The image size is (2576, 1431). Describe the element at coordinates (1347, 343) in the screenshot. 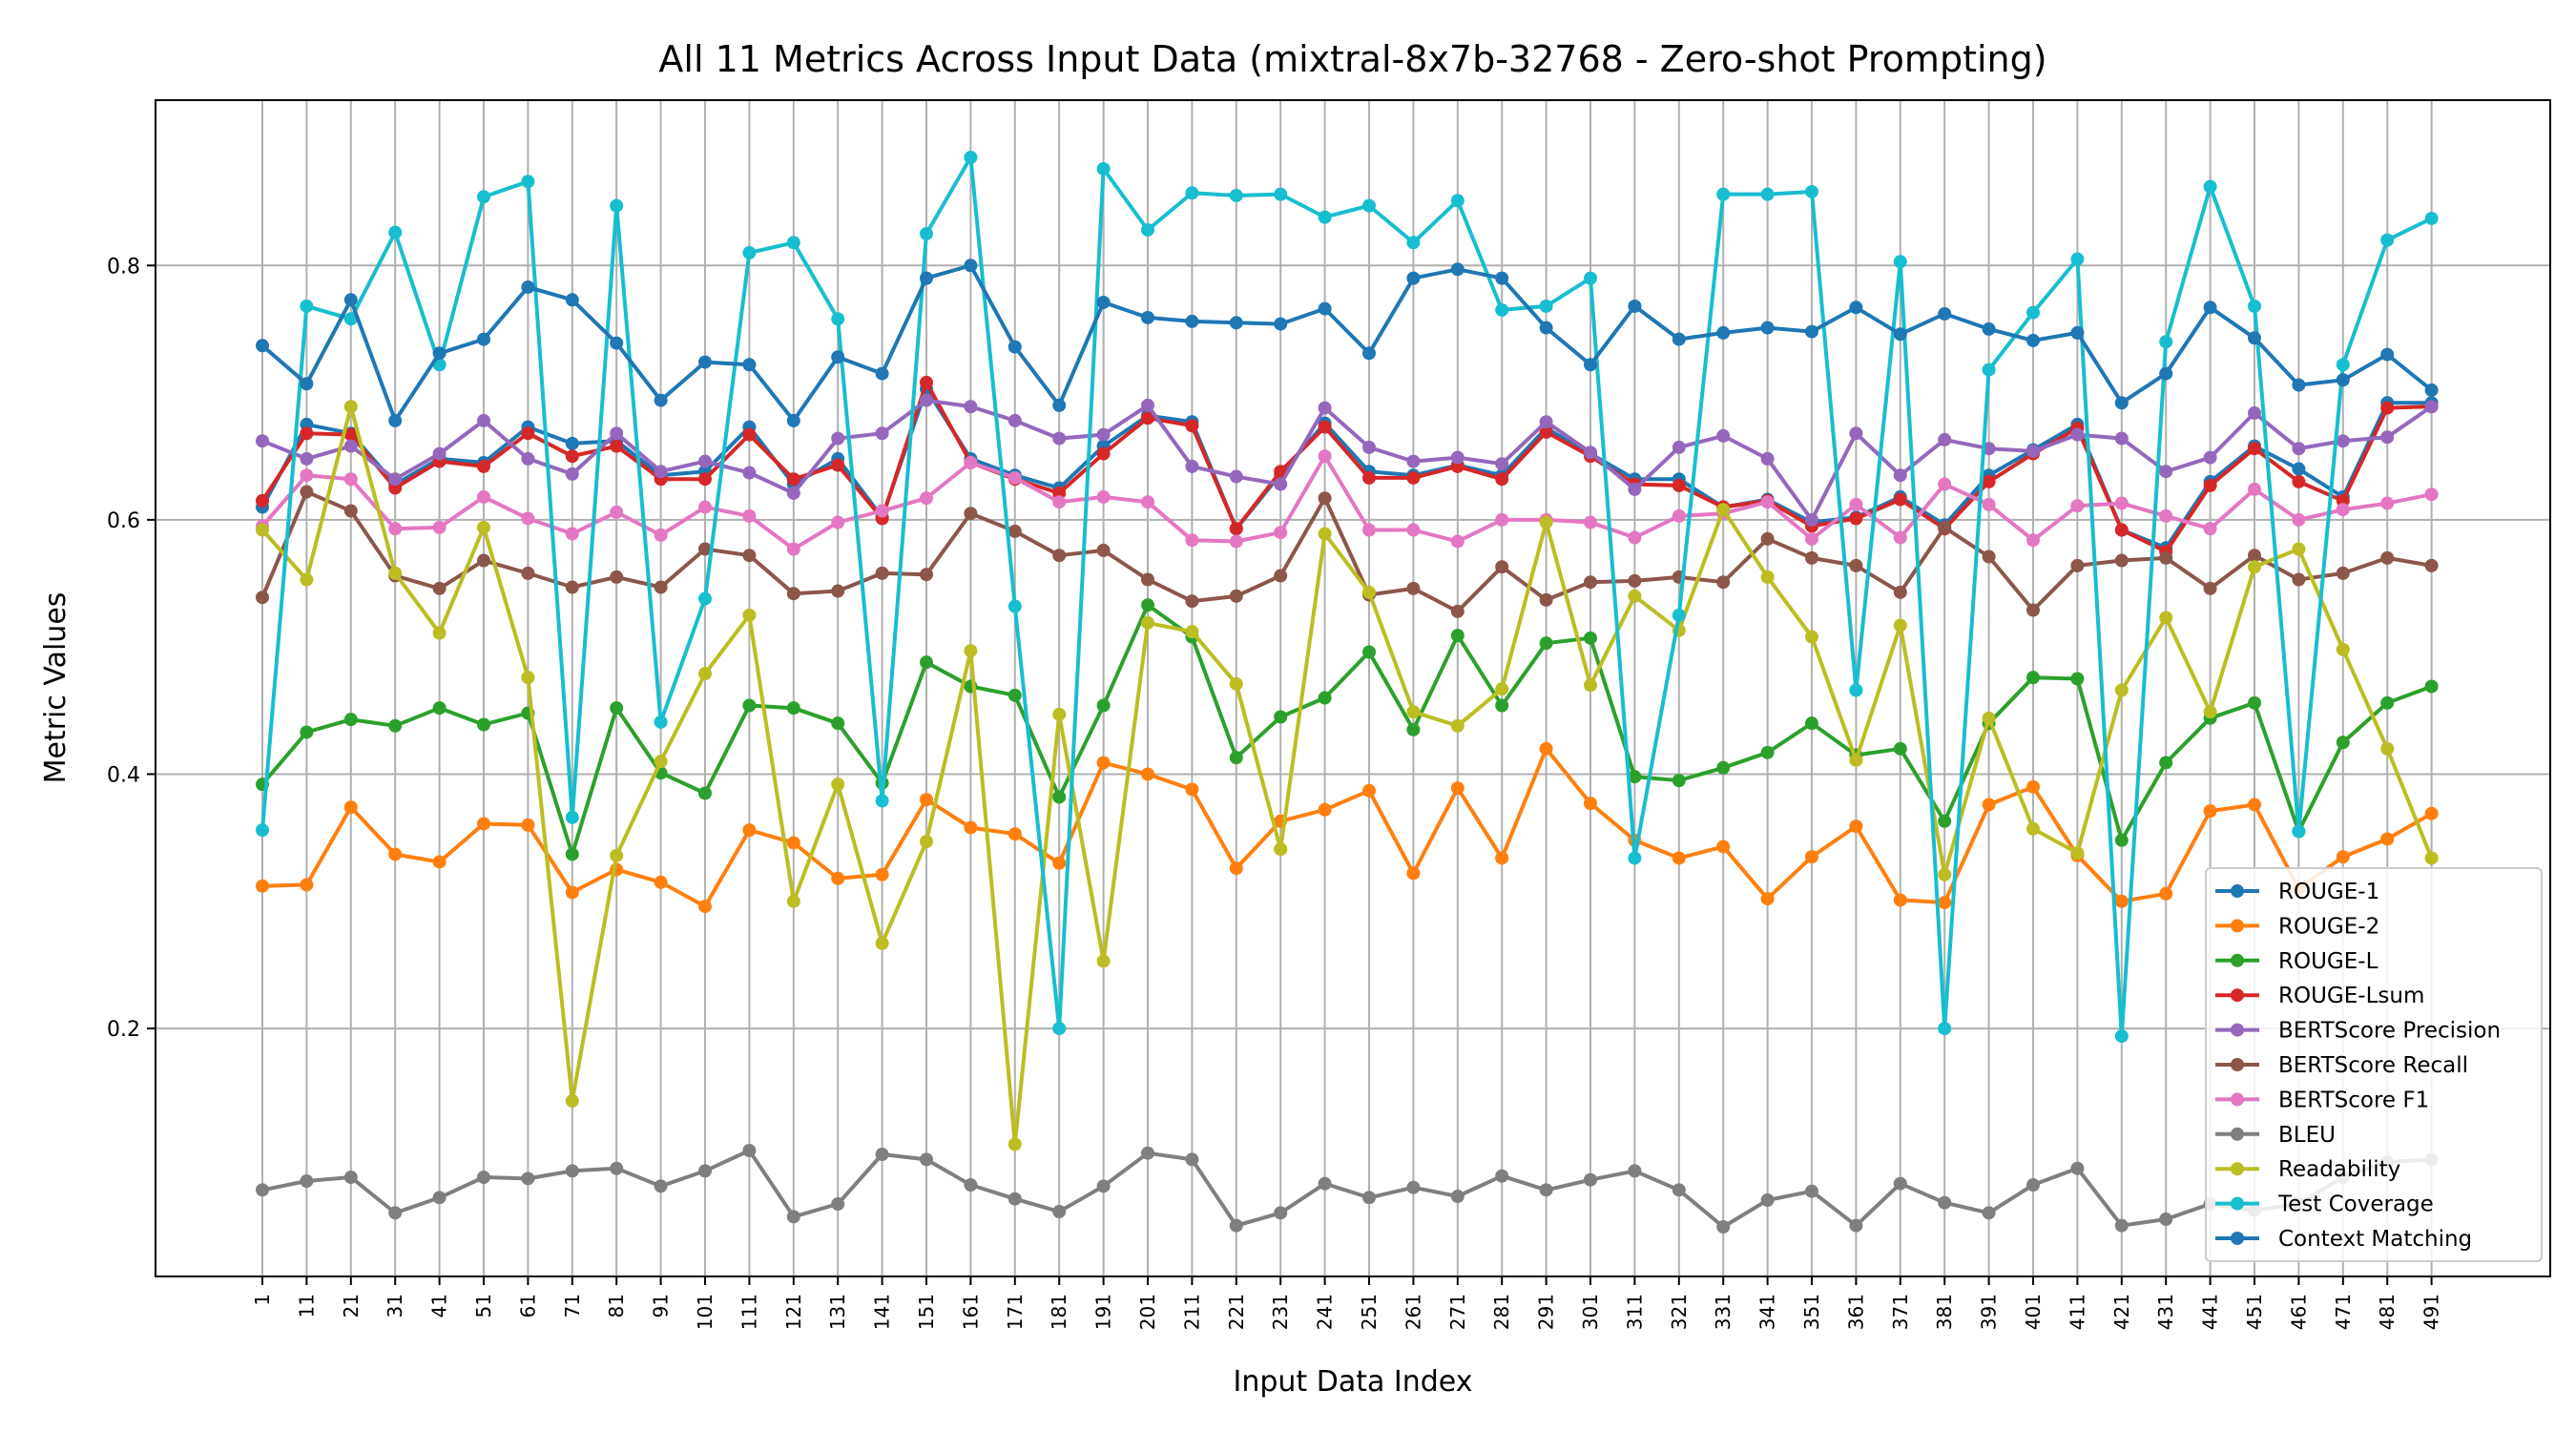

I see `series-context-matching` at that location.